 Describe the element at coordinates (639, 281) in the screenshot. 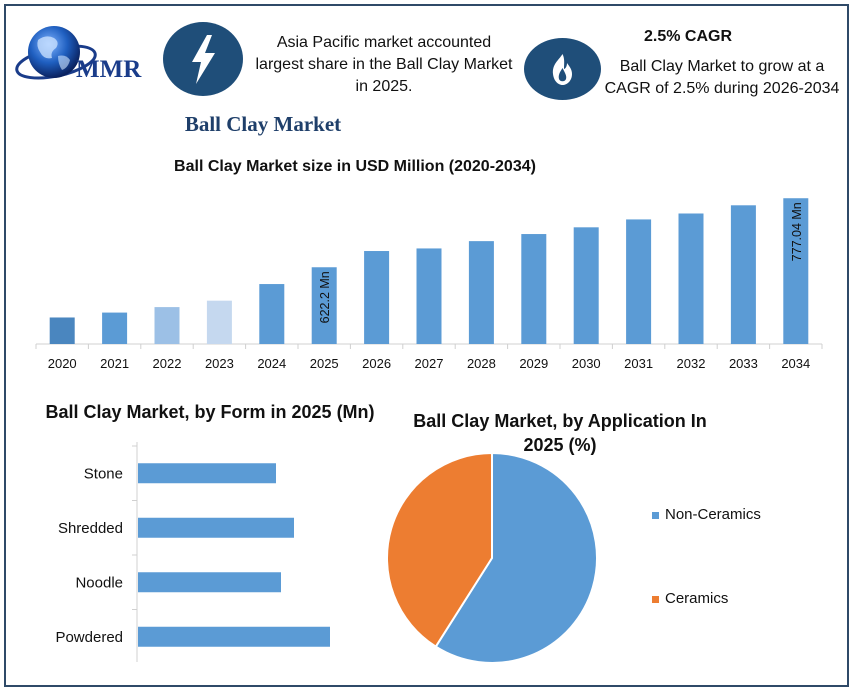

I see `bar-2031` at that location.